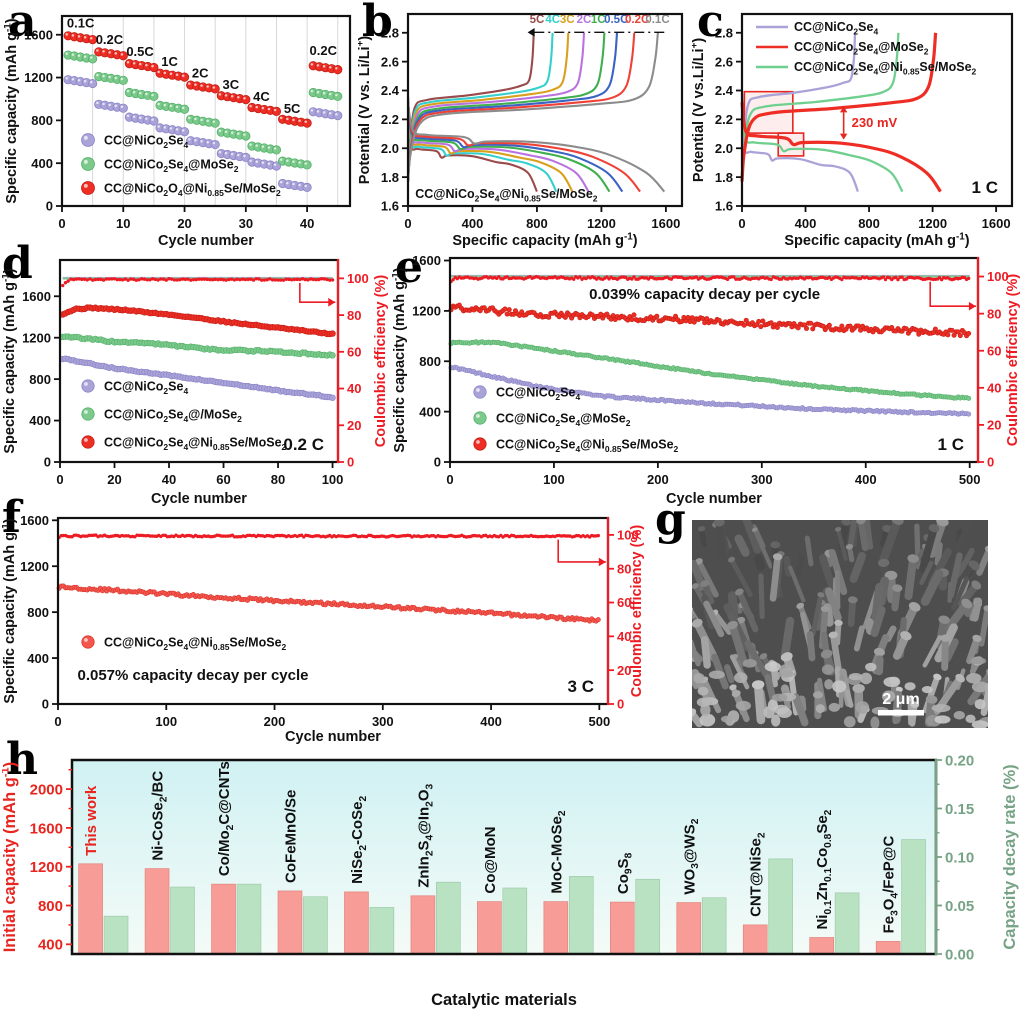  What do you see at coordinates (390, 61) in the screenshot?
I see `svg-text: 2.6` at bounding box center [390, 61].